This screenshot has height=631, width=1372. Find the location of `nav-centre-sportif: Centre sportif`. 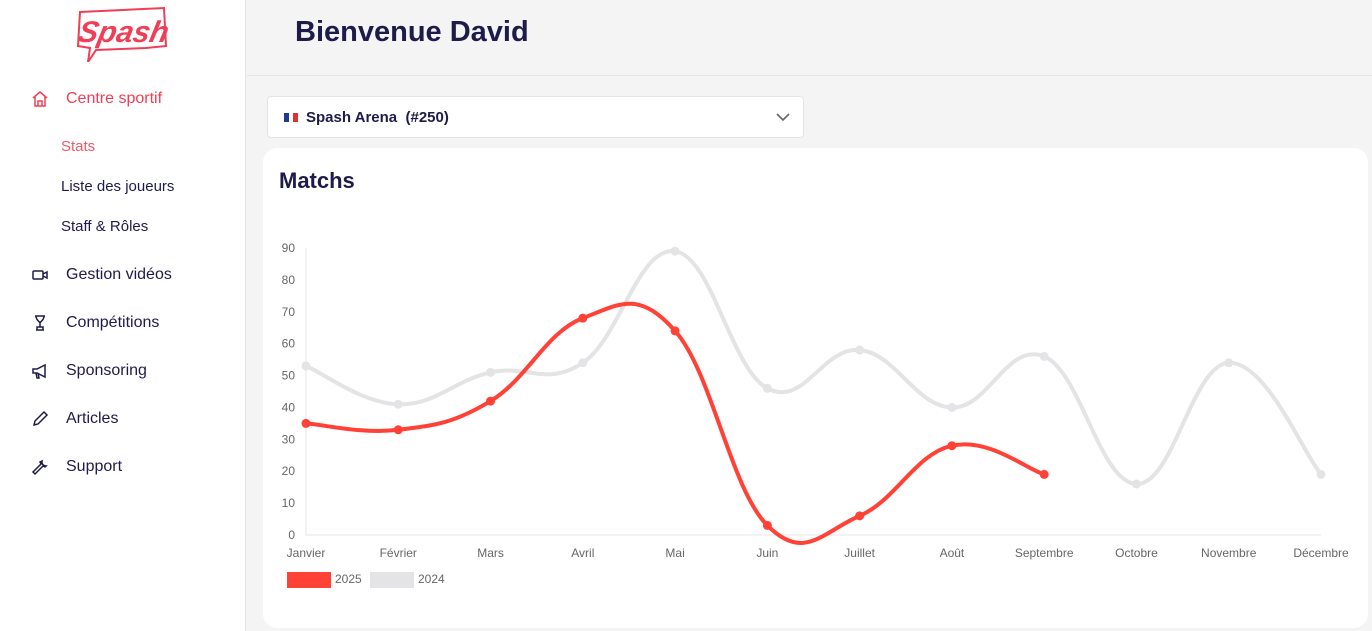

nav-centre-sportif: Centre sportif is located at coordinates (96, 99).